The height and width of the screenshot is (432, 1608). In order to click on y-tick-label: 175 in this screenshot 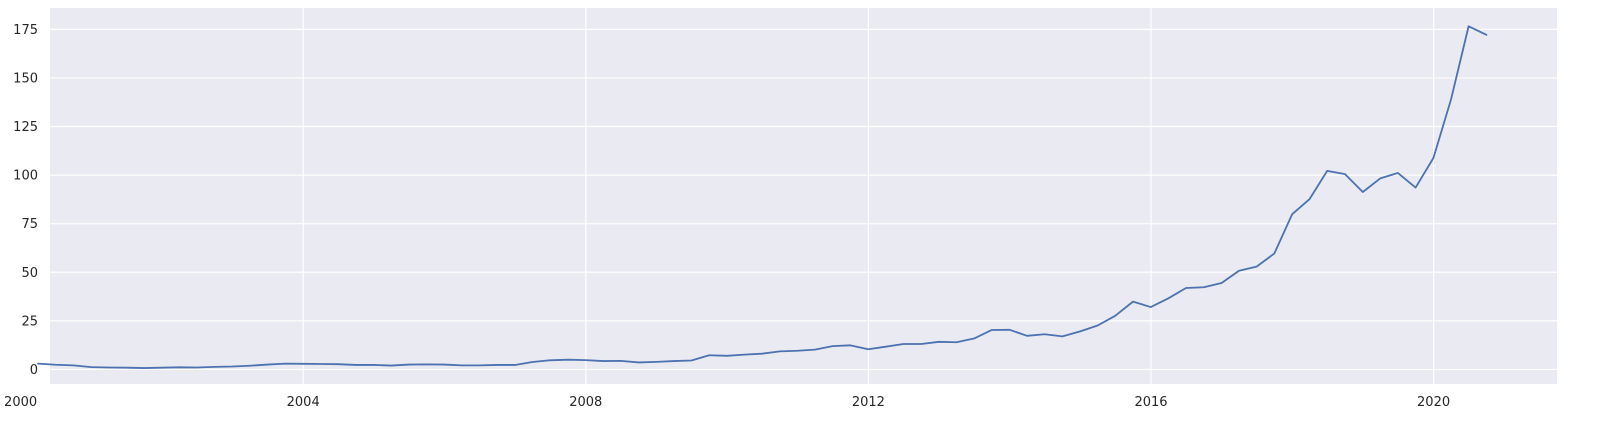, I will do `click(25, 30)`.